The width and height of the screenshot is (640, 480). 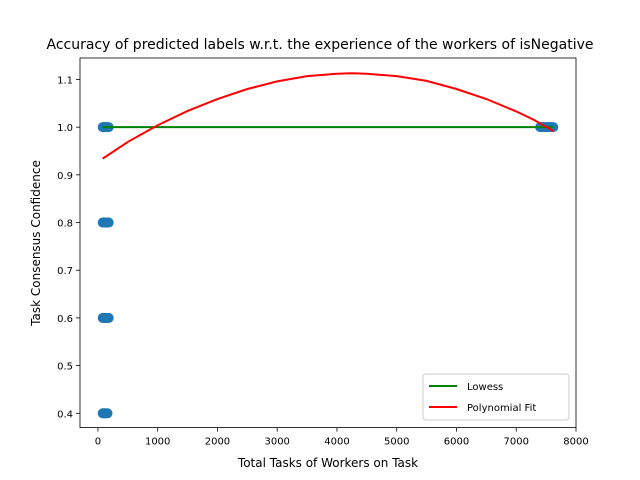 I want to click on y-tick-label: 1.0, so click(x=65, y=128).